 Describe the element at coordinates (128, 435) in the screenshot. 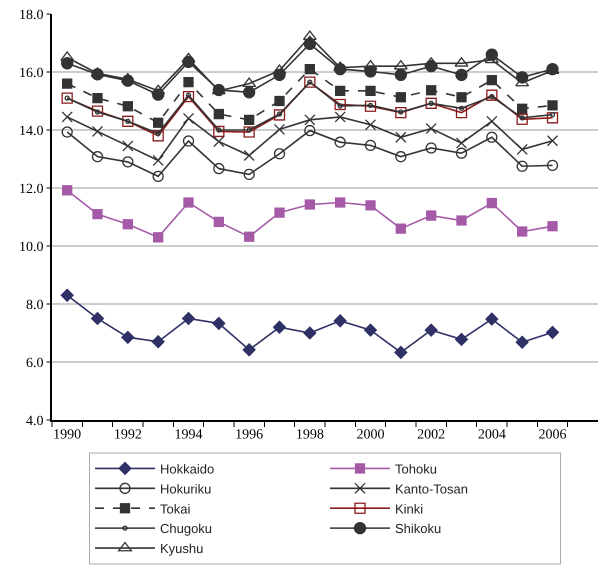

I see `x-tick-label: 1992` at that location.